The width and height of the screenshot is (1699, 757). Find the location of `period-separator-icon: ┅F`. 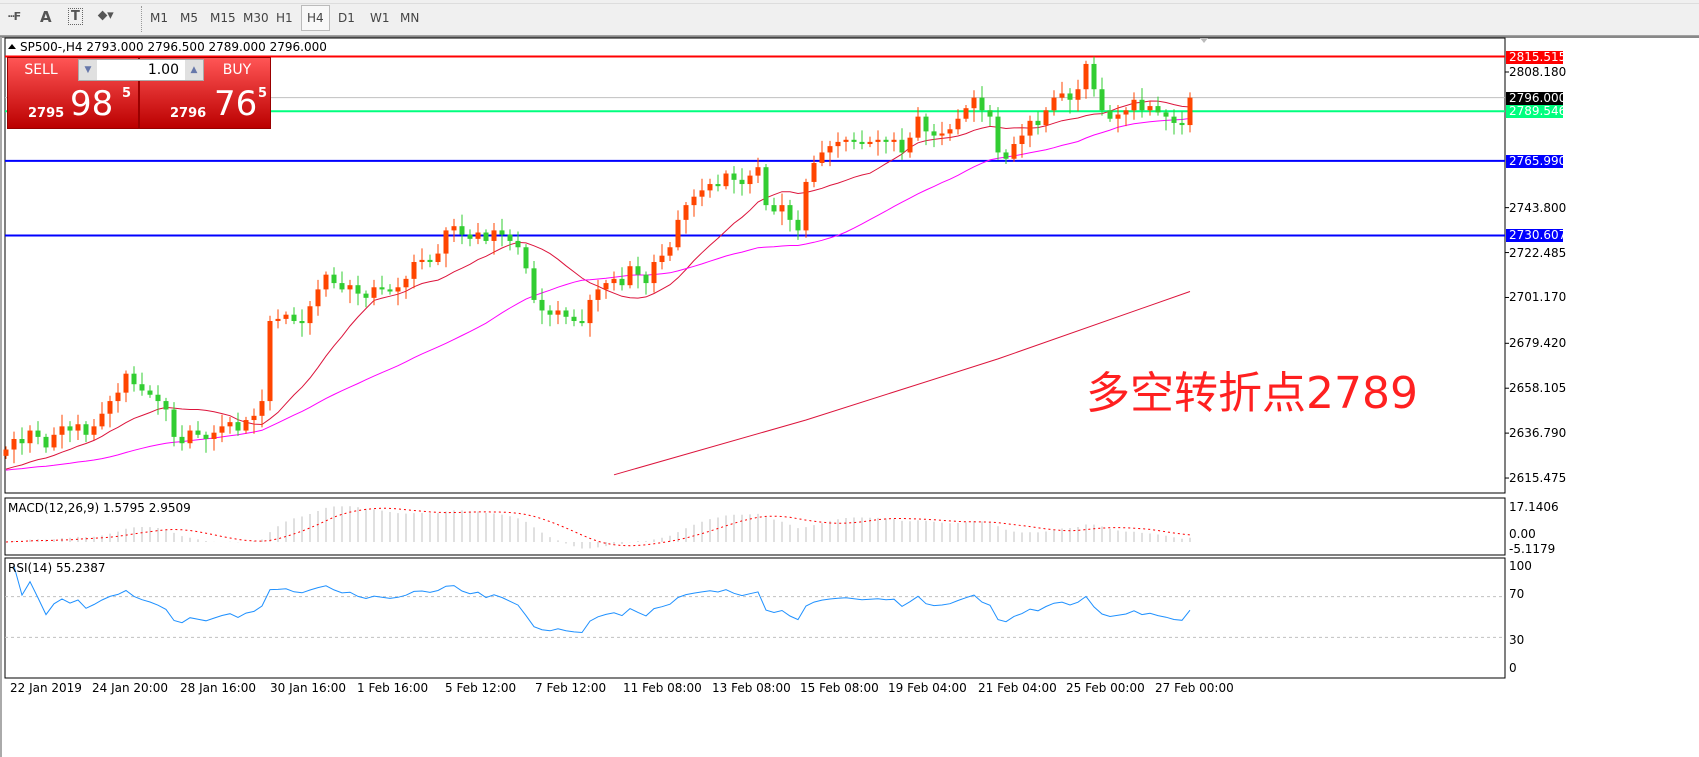

period-separator-icon: ┅F is located at coordinates (14, 16).